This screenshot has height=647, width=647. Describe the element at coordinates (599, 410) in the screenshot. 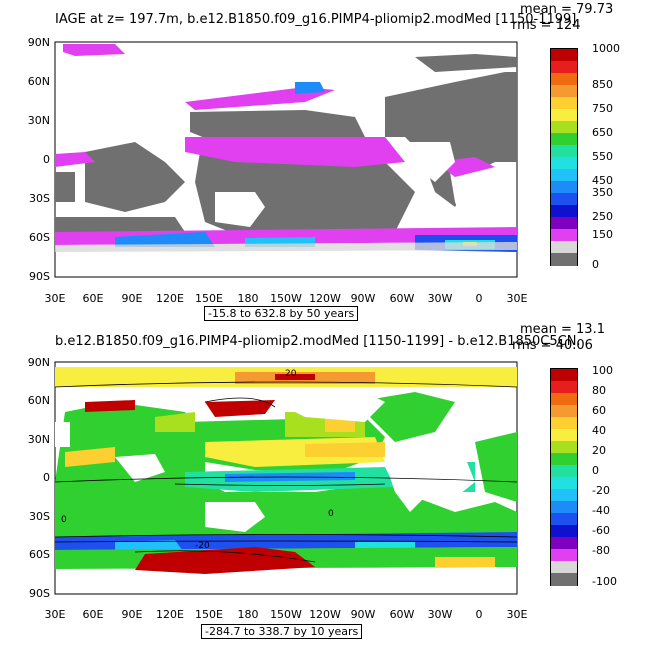

I see `bottom-cbar-label: 60` at that location.